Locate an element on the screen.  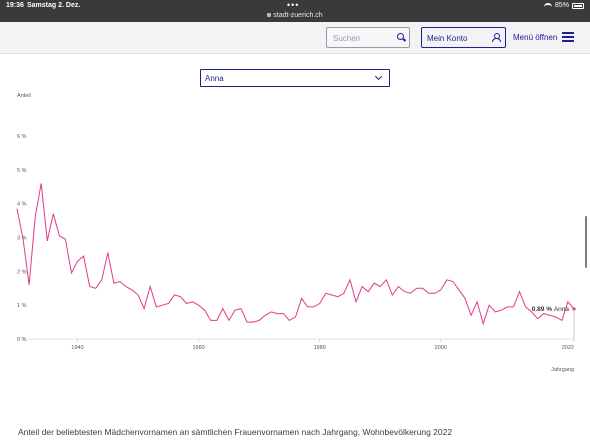
annotation-label: 0.89 % Anna is located at coordinates (551, 309).